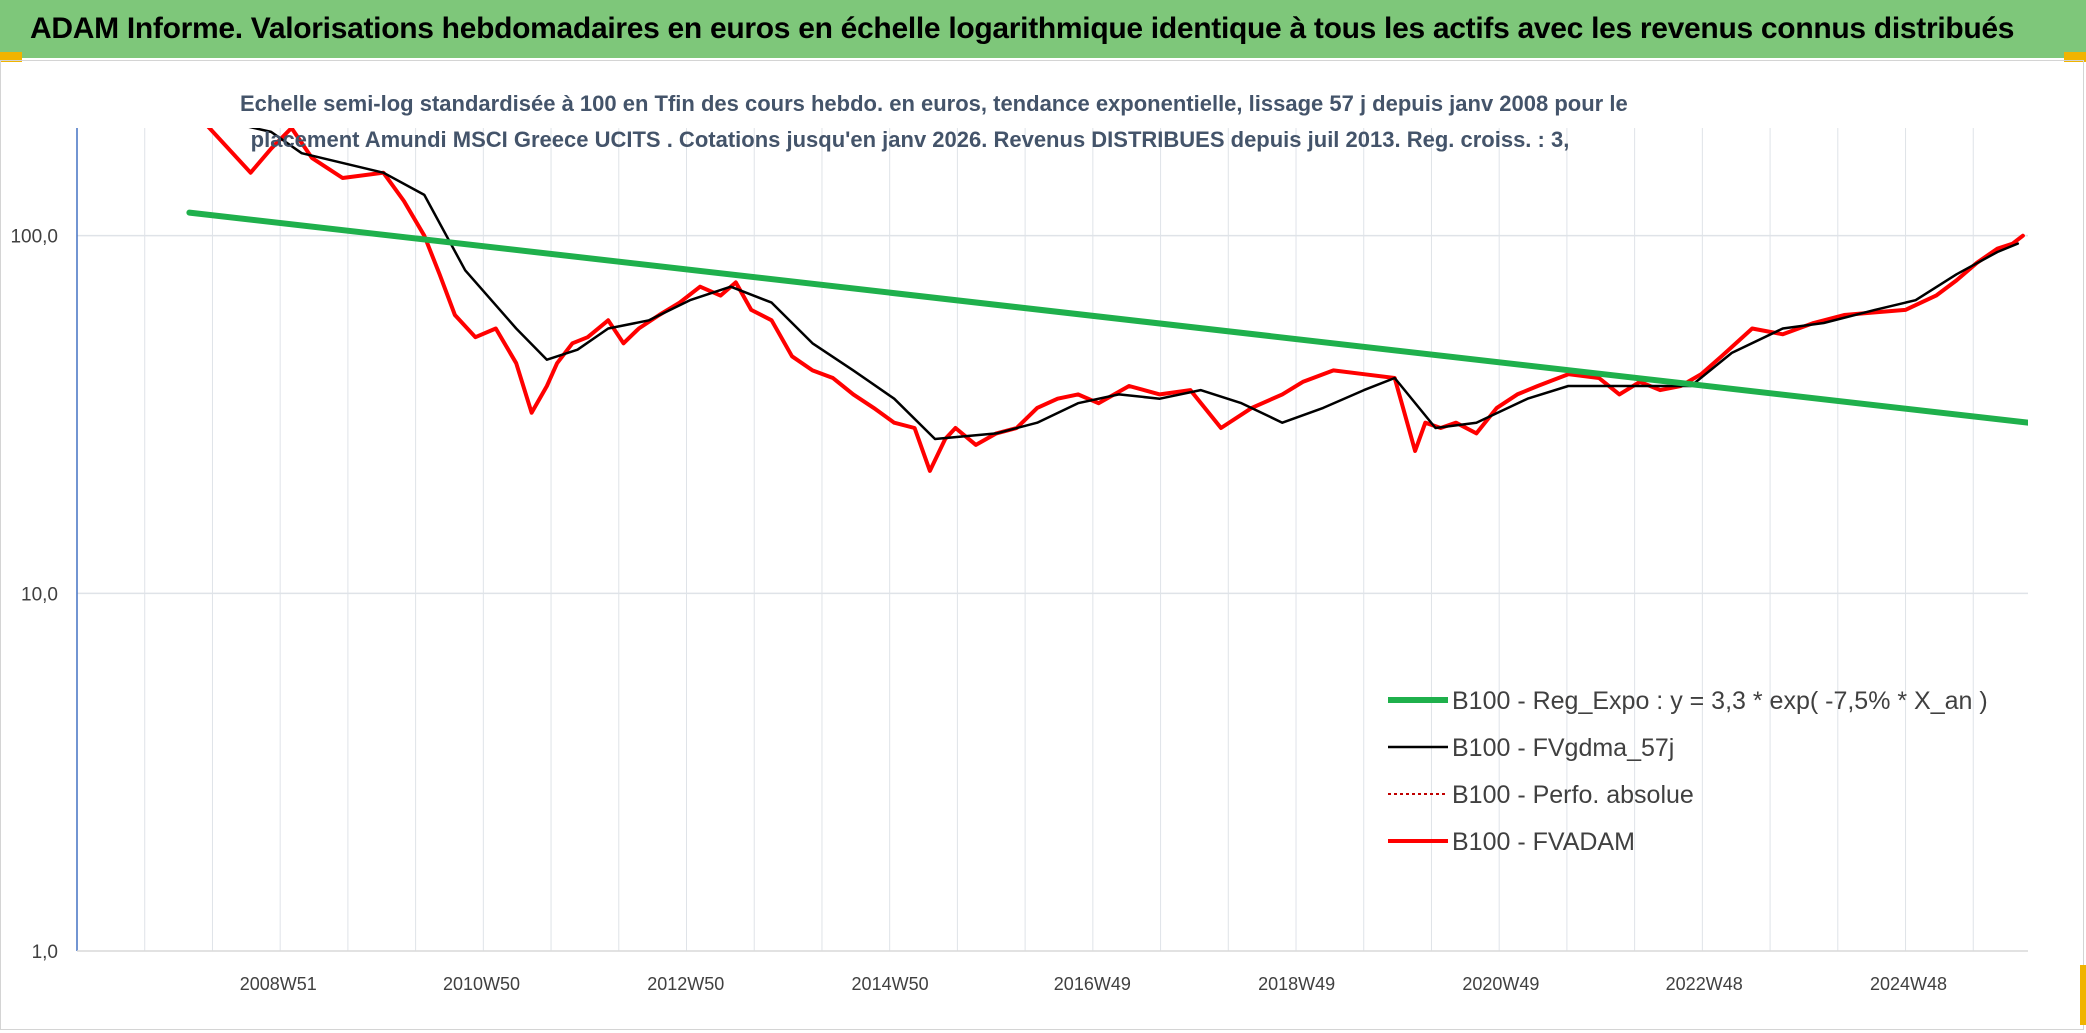  Describe the element at coordinates (1908, 984) in the screenshot. I see `x-tick-label: 2024W48` at that location.